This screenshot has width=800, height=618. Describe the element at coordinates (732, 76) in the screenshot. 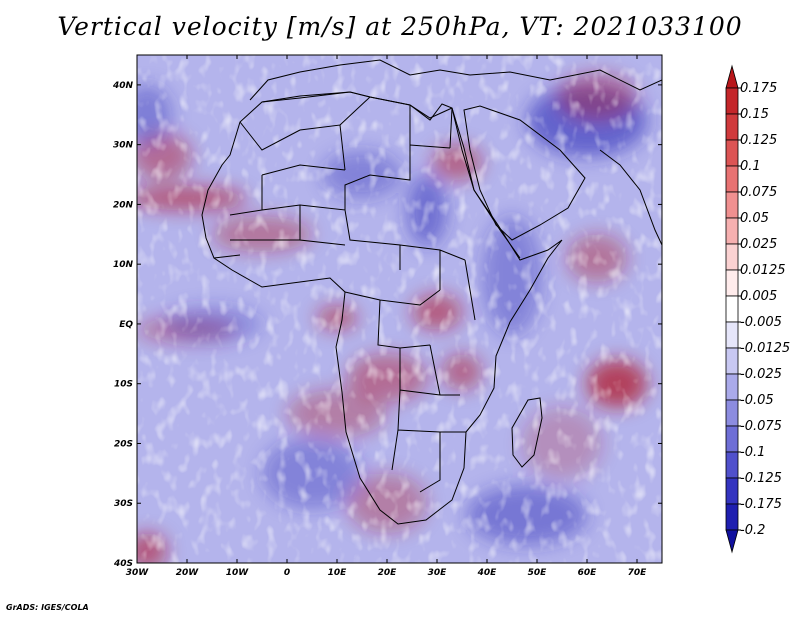

I see `colorbar-top-arrow` at that location.